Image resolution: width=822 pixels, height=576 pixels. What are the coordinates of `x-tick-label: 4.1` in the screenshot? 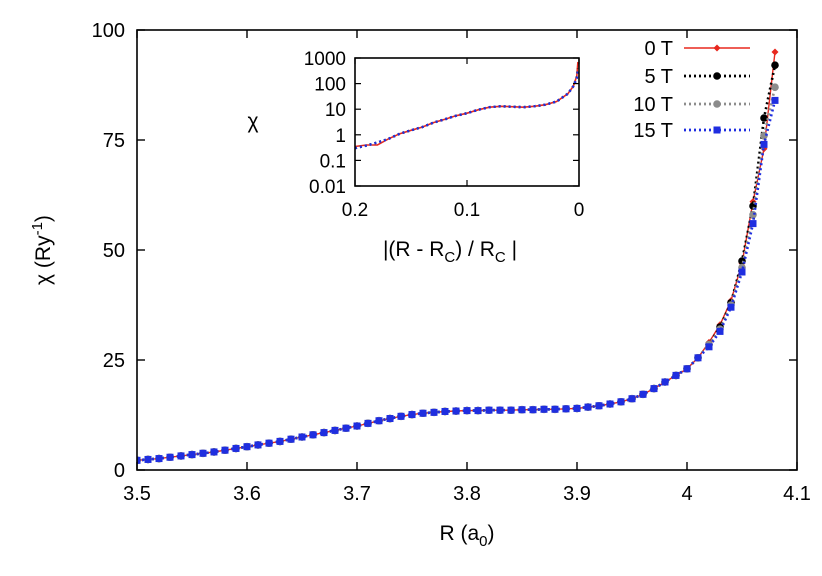 It's located at (797, 494).